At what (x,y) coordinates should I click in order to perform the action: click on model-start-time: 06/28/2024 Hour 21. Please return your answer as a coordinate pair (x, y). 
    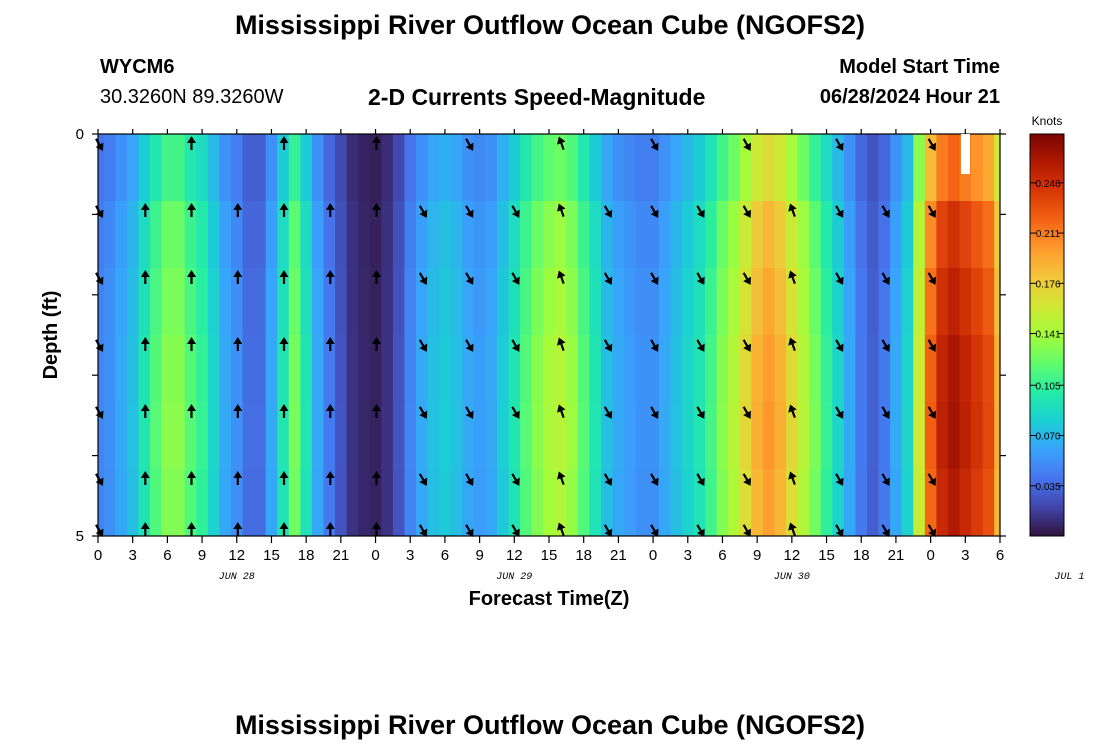
    Looking at the image, I should click on (909, 97).